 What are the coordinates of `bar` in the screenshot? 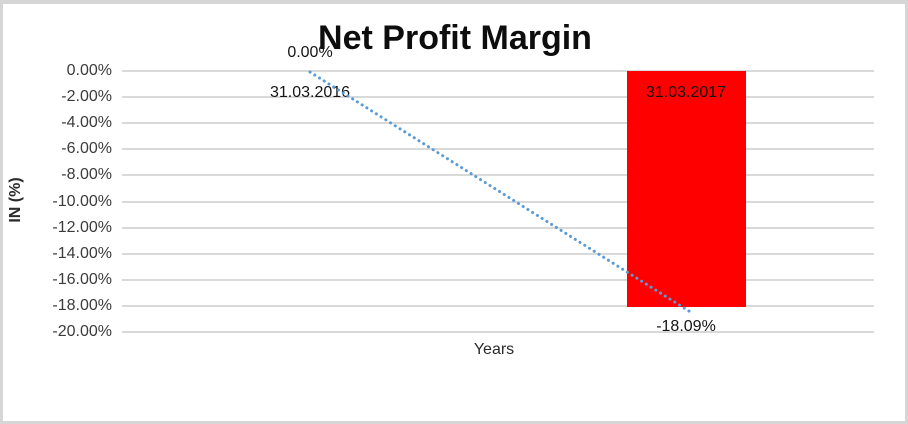 It's located at (686, 189).